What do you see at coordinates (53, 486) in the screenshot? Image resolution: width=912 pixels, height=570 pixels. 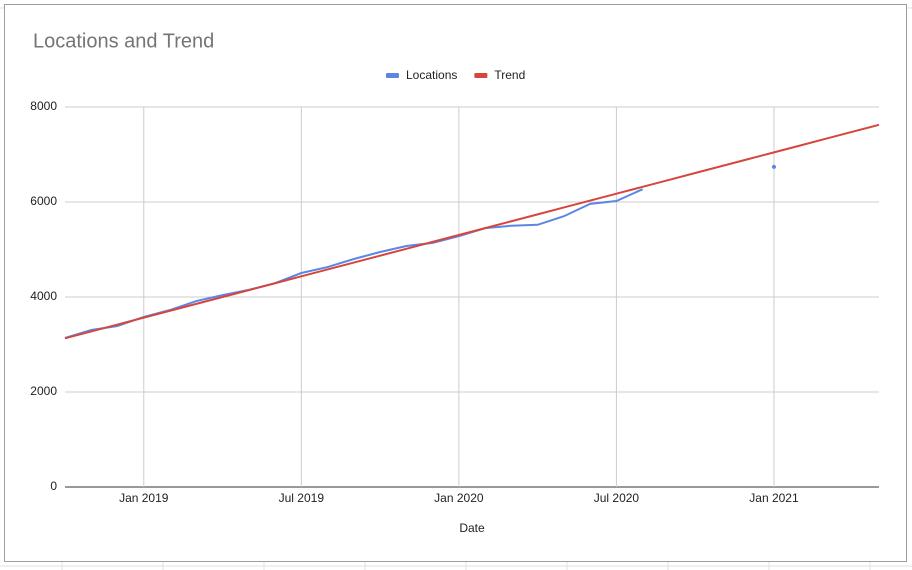 I see `y-tick-label: 0` at bounding box center [53, 486].